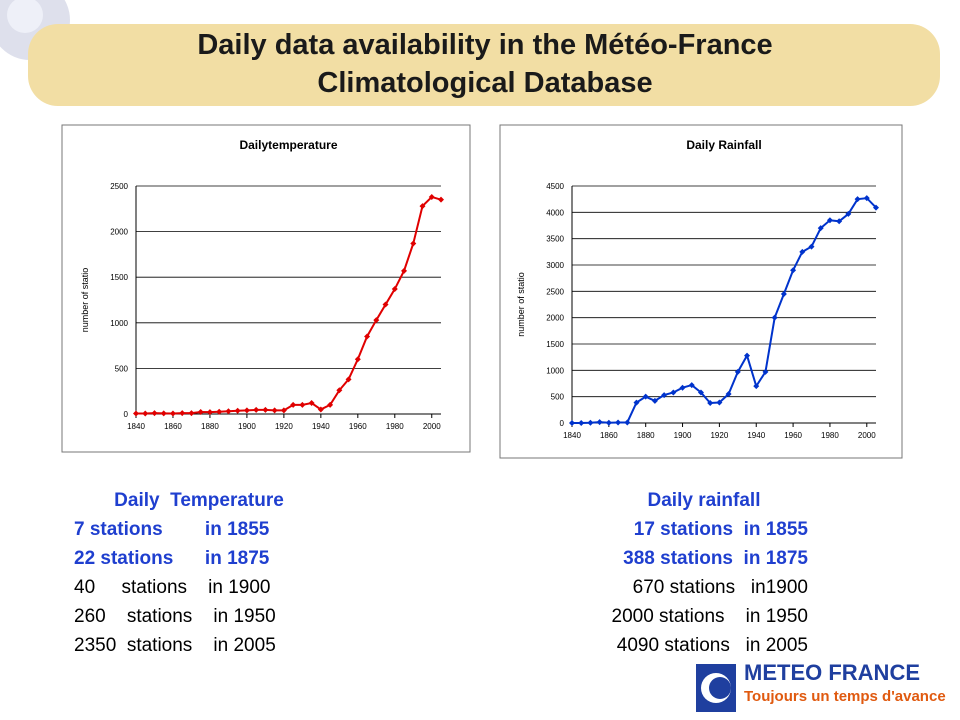 The image size is (960, 720). Describe the element at coordinates (85, 300) in the screenshot. I see `y-axis-label: number of statio` at that location.